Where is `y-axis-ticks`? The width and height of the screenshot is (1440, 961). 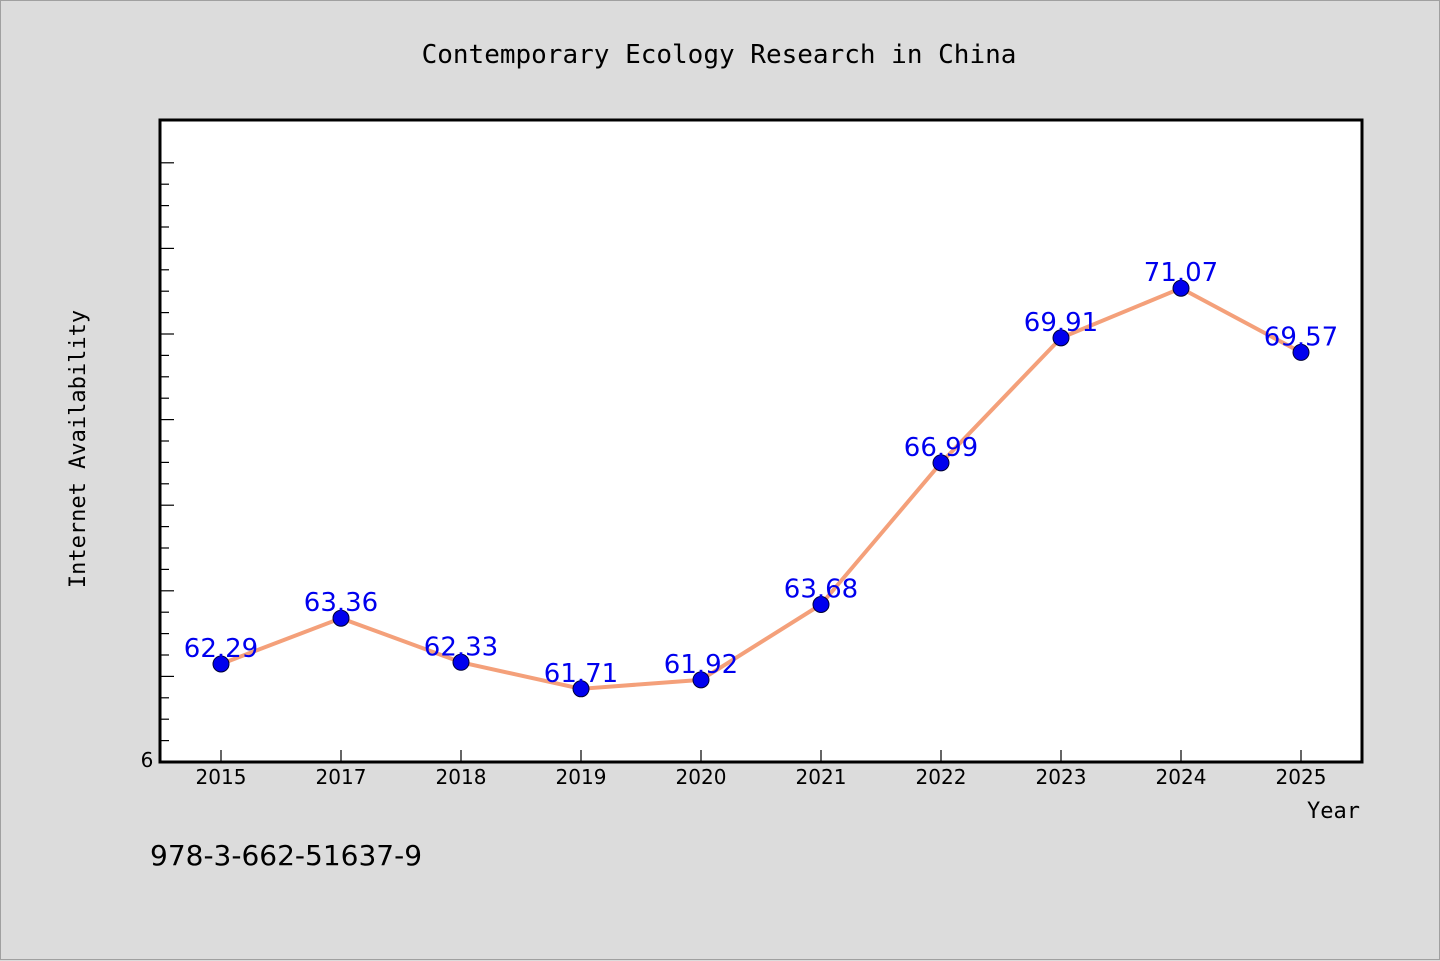 y-axis-ticks is located at coordinates (167, 452).